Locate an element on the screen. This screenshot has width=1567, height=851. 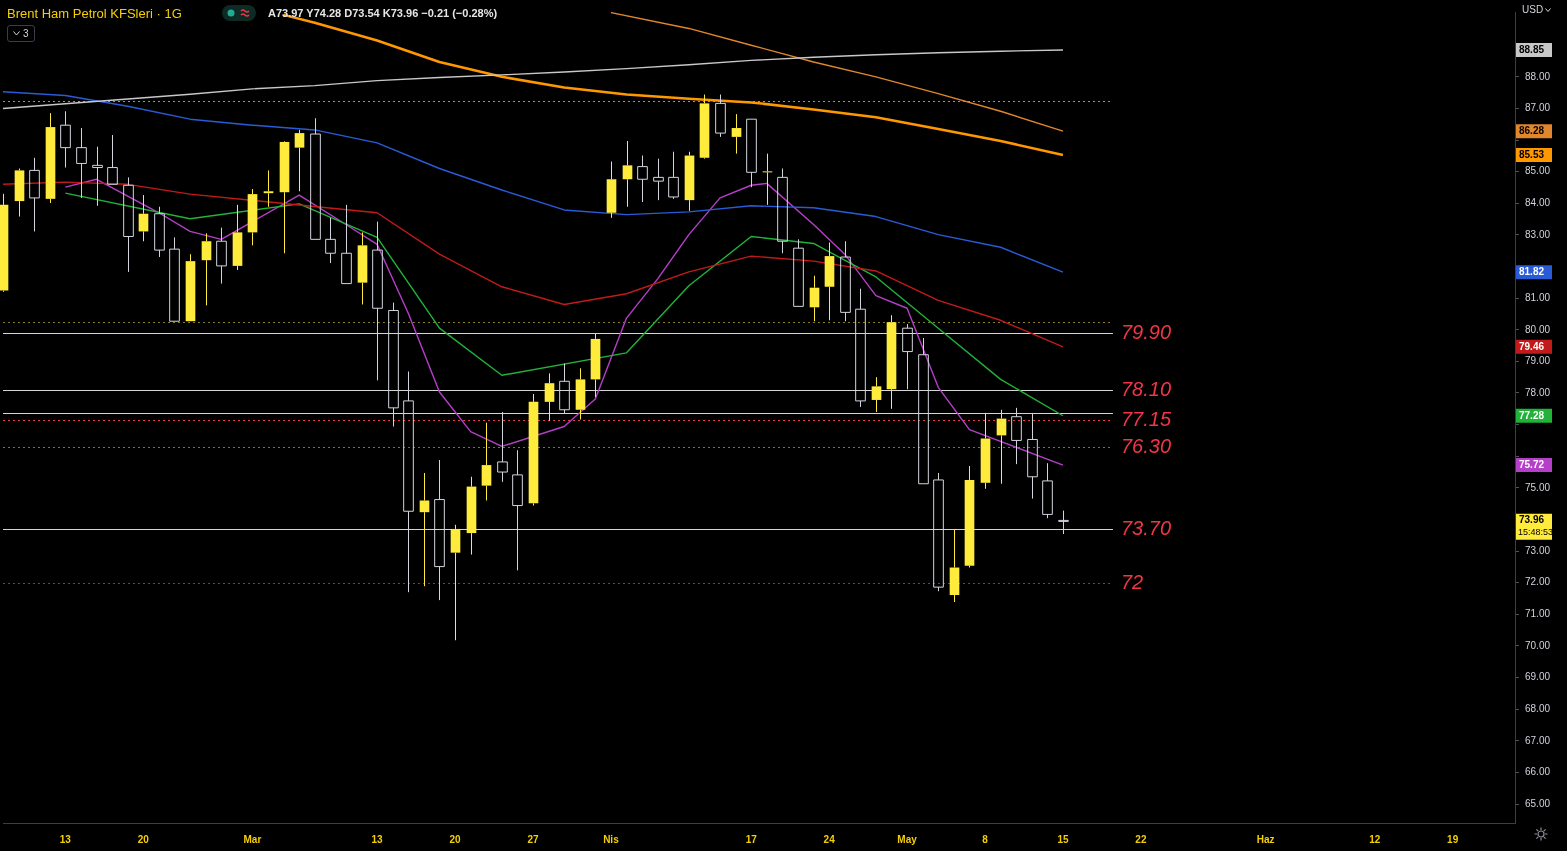
y-tick-label: 68.00 is located at coordinates (1538, 708).